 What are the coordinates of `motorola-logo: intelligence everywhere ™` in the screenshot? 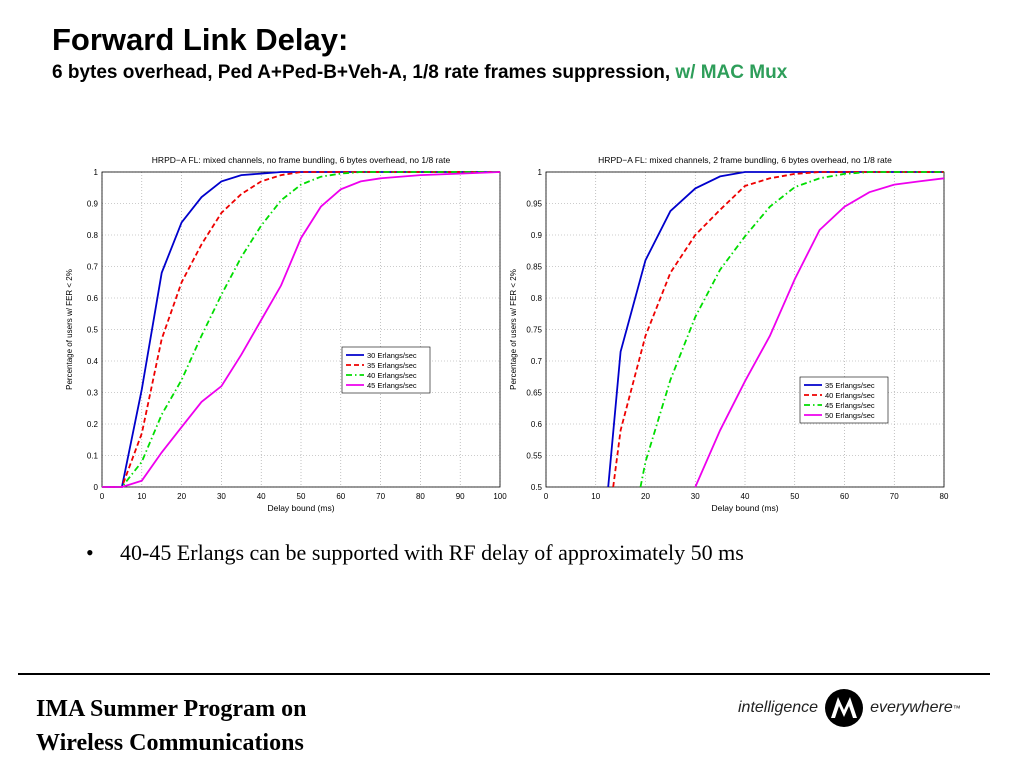 It's located at (849, 708).